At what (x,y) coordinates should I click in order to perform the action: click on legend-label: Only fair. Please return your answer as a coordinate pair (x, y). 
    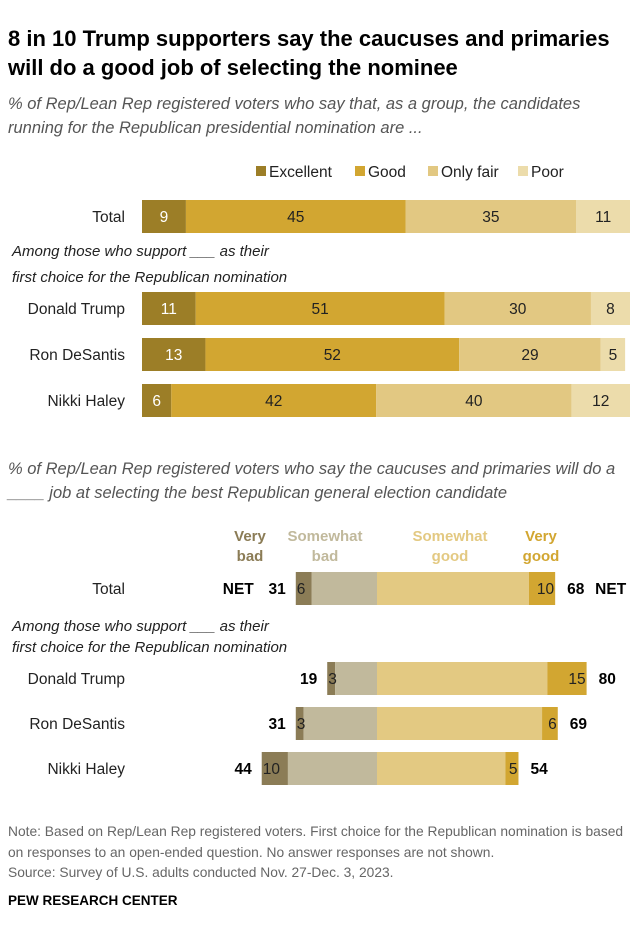
    Looking at the image, I should click on (470, 172).